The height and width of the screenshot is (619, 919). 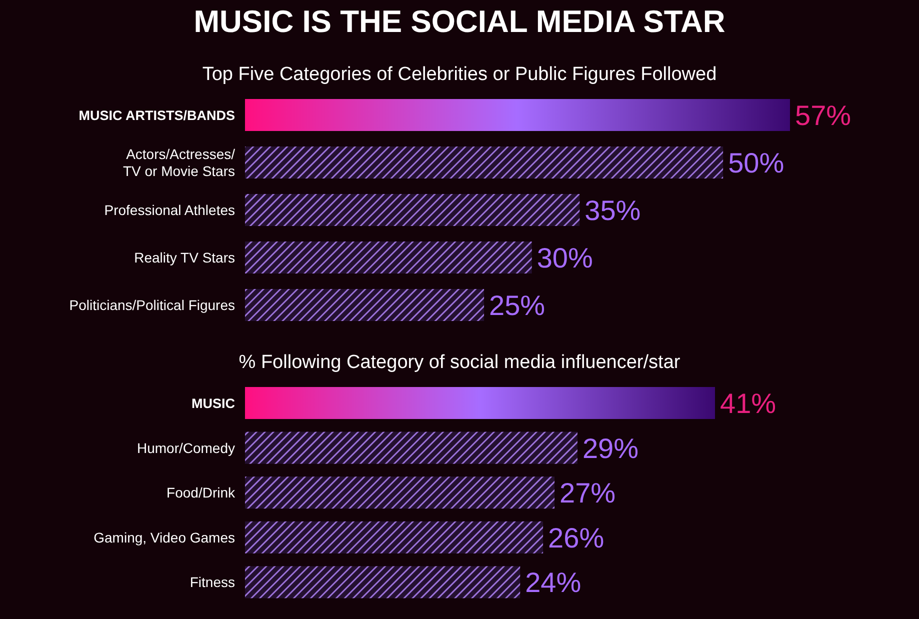 I want to click on data-label: 25%, so click(x=517, y=305).